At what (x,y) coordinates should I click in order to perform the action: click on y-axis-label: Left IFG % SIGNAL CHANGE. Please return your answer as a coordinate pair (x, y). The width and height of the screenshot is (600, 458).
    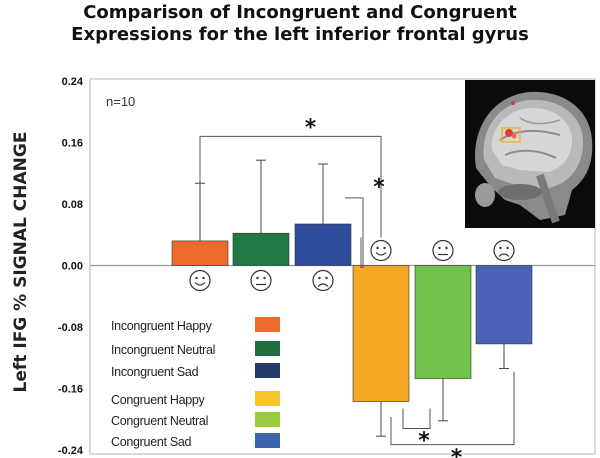
    Looking at the image, I should click on (21, 262).